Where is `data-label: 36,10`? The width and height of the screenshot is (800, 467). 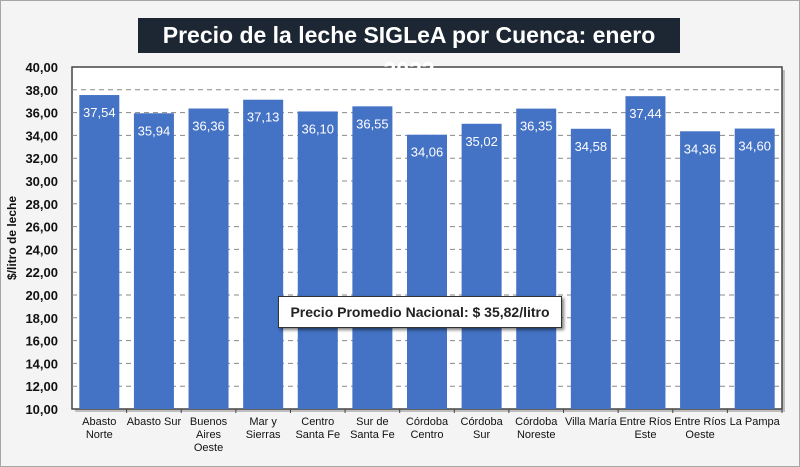 data-label: 36,10 is located at coordinates (317, 128).